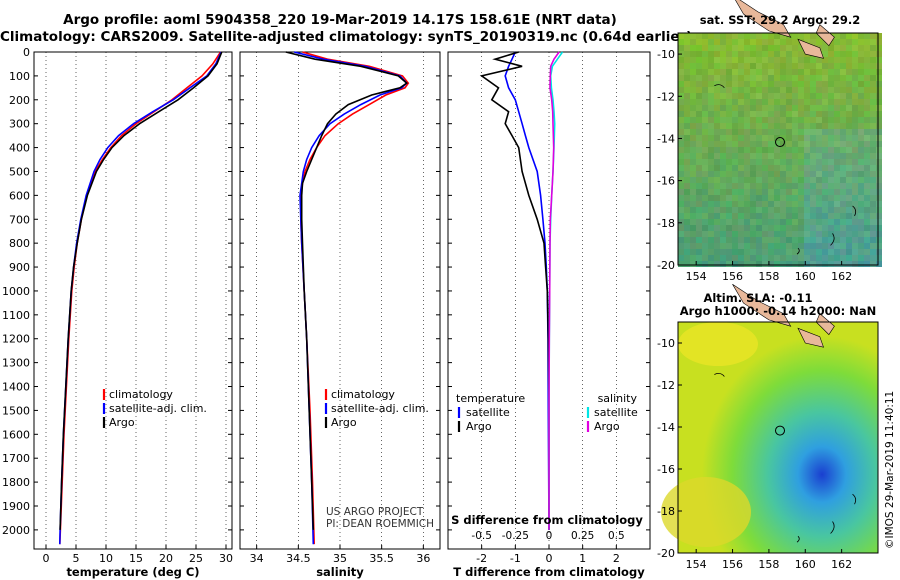 The image size is (900, 580). I want to click on y-tick-label: 1500, so click(16, 410).